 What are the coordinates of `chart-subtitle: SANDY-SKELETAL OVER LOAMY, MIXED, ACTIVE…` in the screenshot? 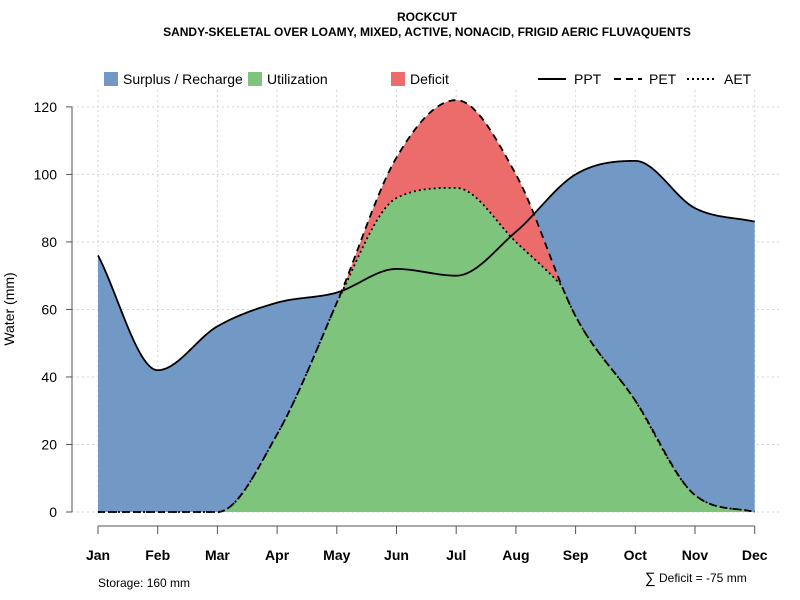 It's located at (427, 32).